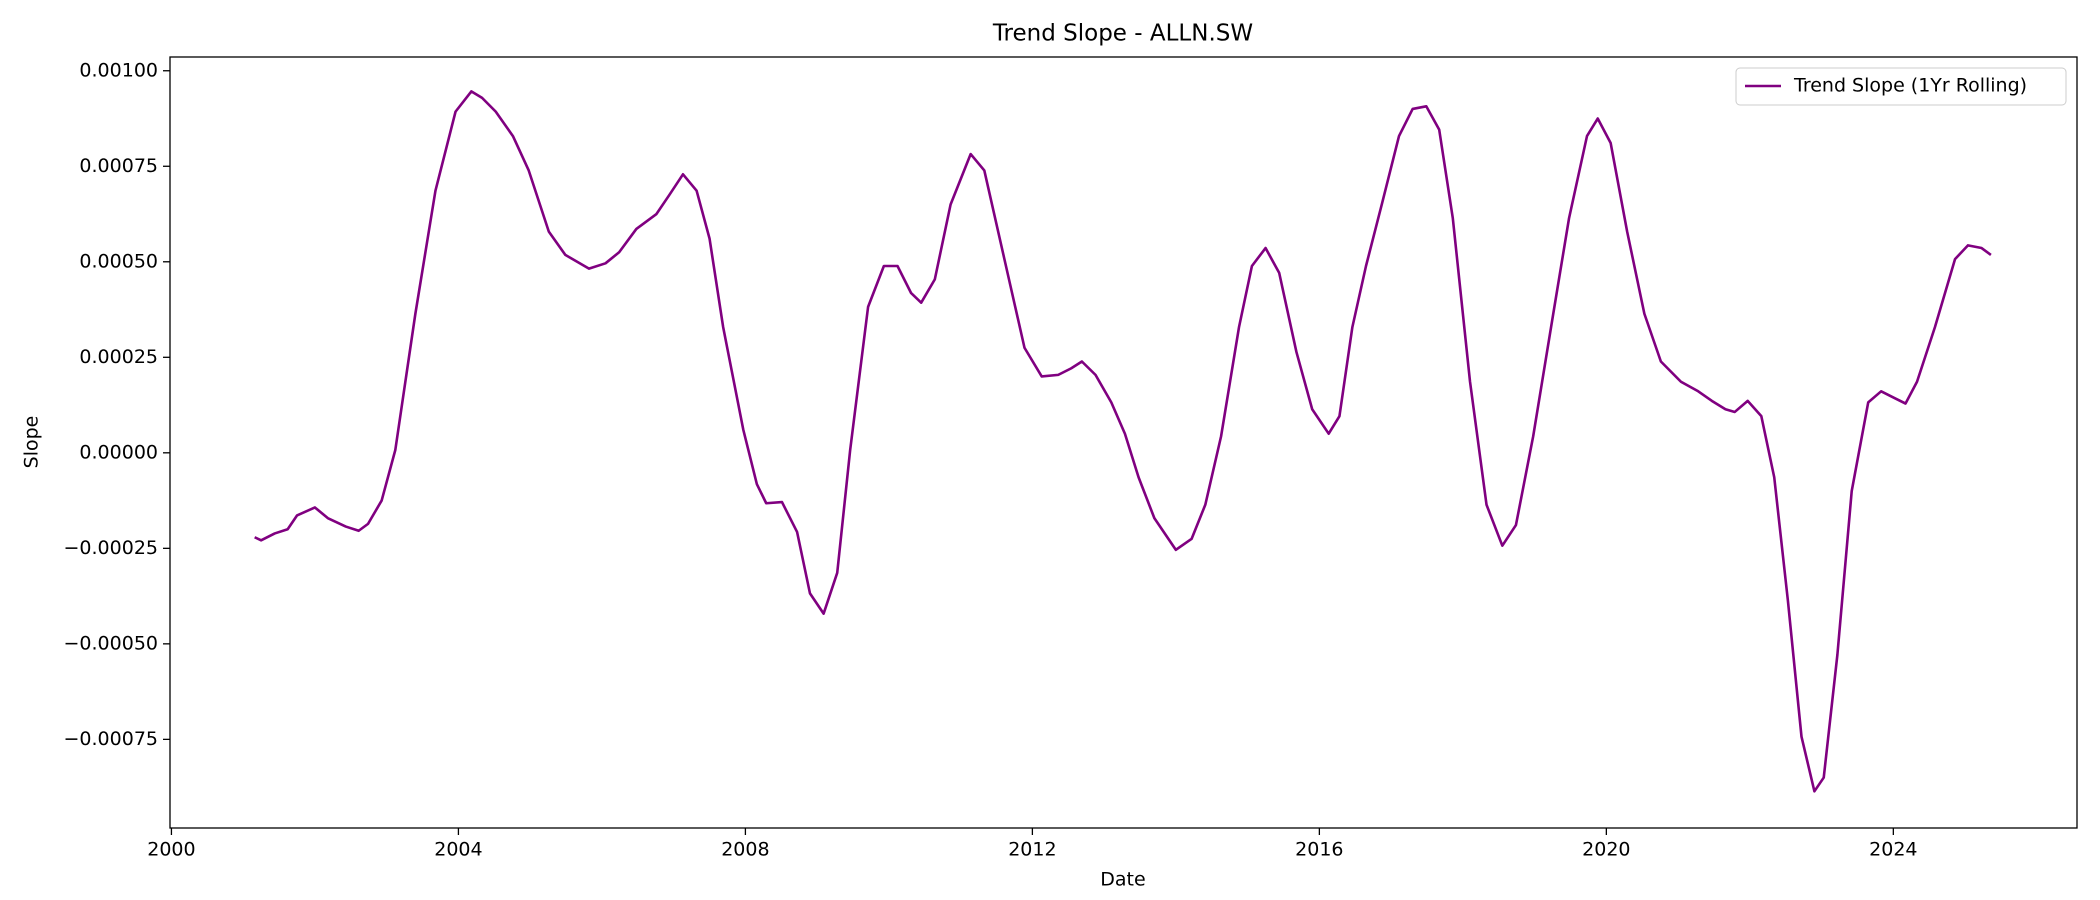 The height and width of the screenshot is (900, 2100). What do you see at coordinates (111, 643) in the screenshot?
I see `y-tick-label: −0.00050` at bounding box center [111, 643].